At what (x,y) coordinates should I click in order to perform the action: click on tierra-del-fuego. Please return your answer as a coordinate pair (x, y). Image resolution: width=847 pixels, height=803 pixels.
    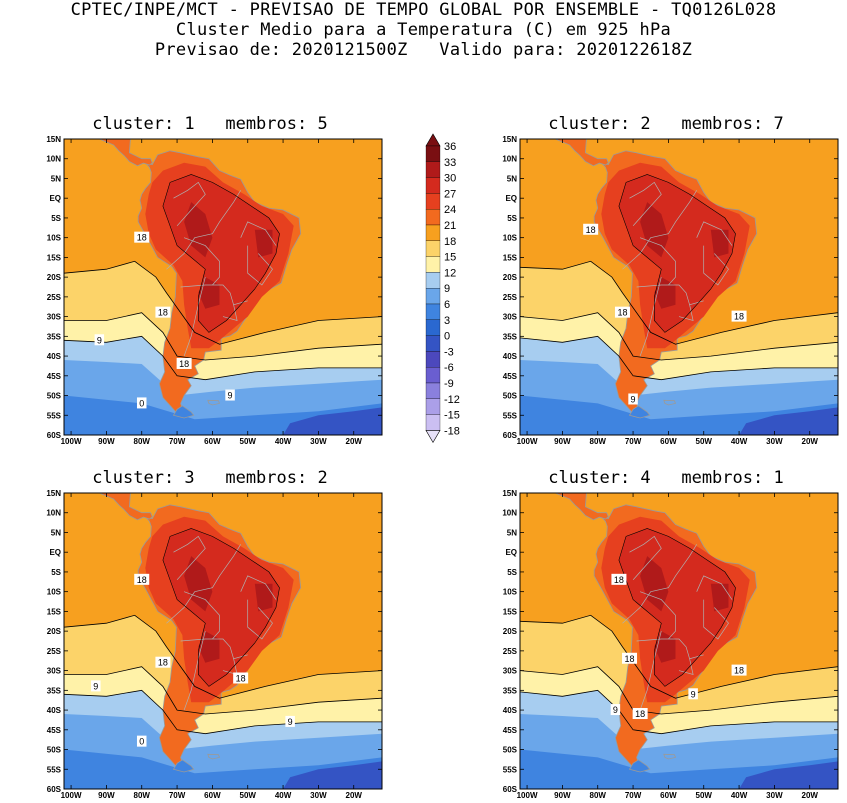
    Looking at the image, I should click on (639, 766).